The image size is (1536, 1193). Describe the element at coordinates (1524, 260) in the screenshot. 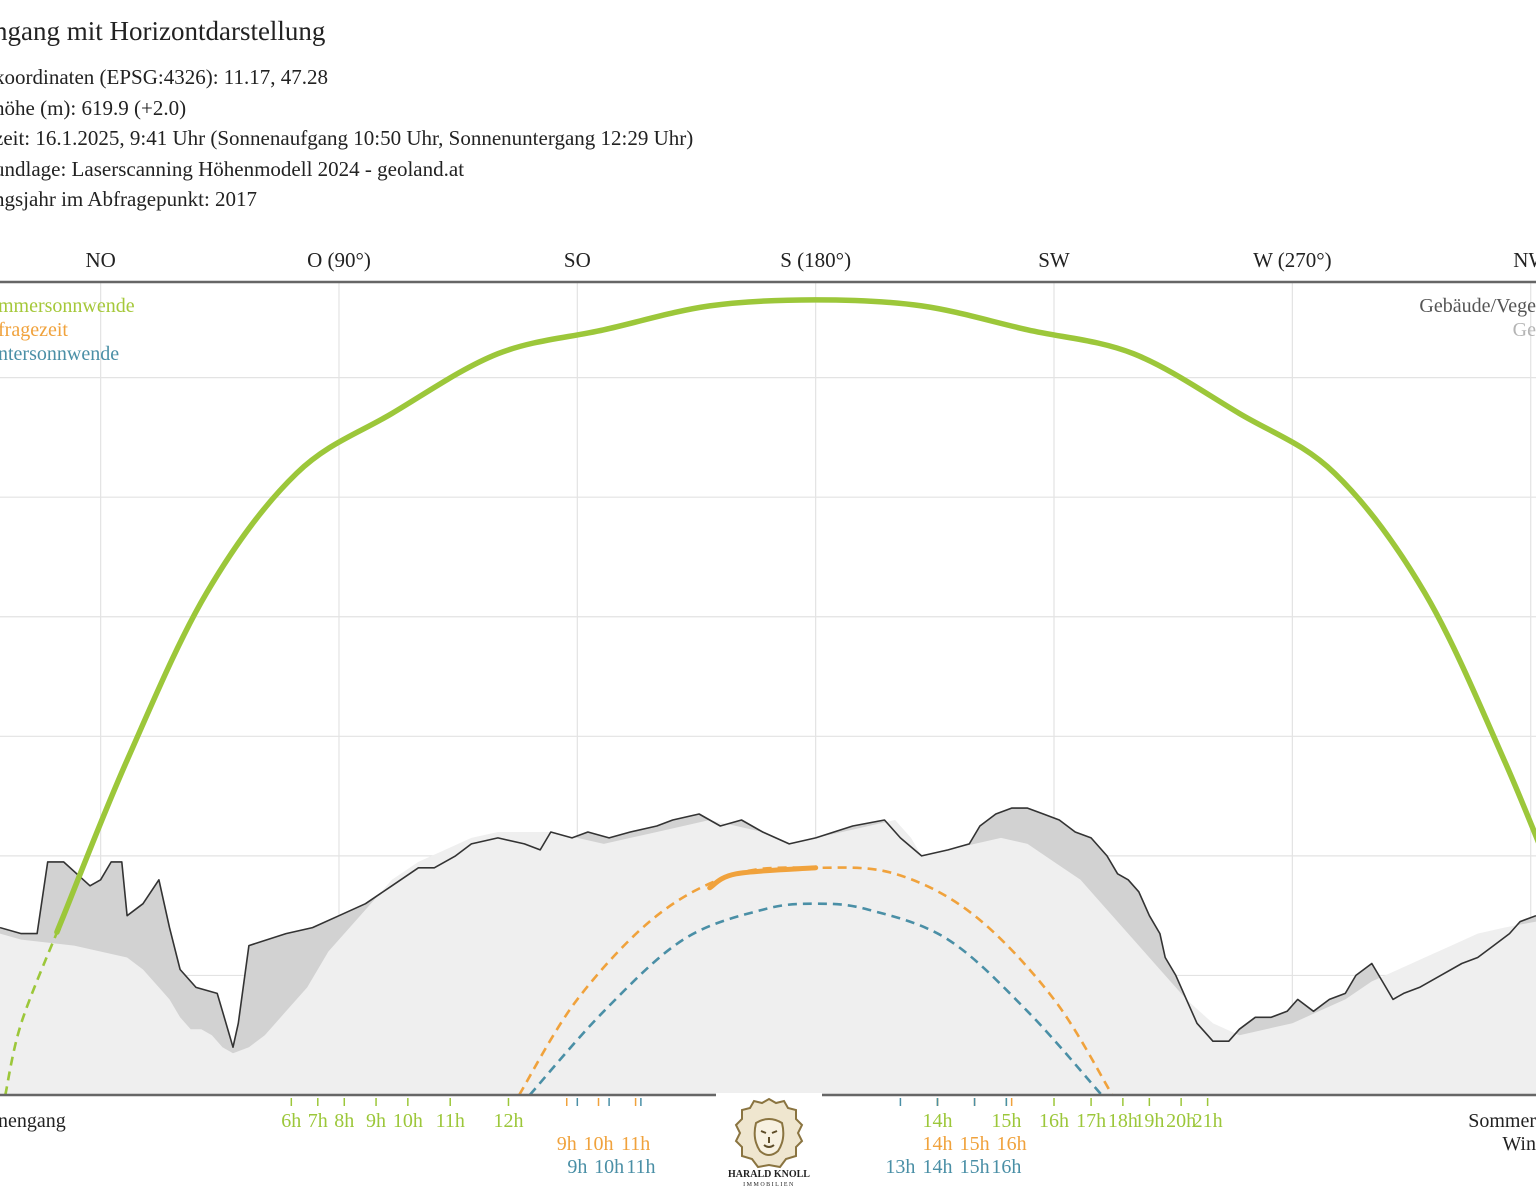

I see `direction-label: NW` at that location.